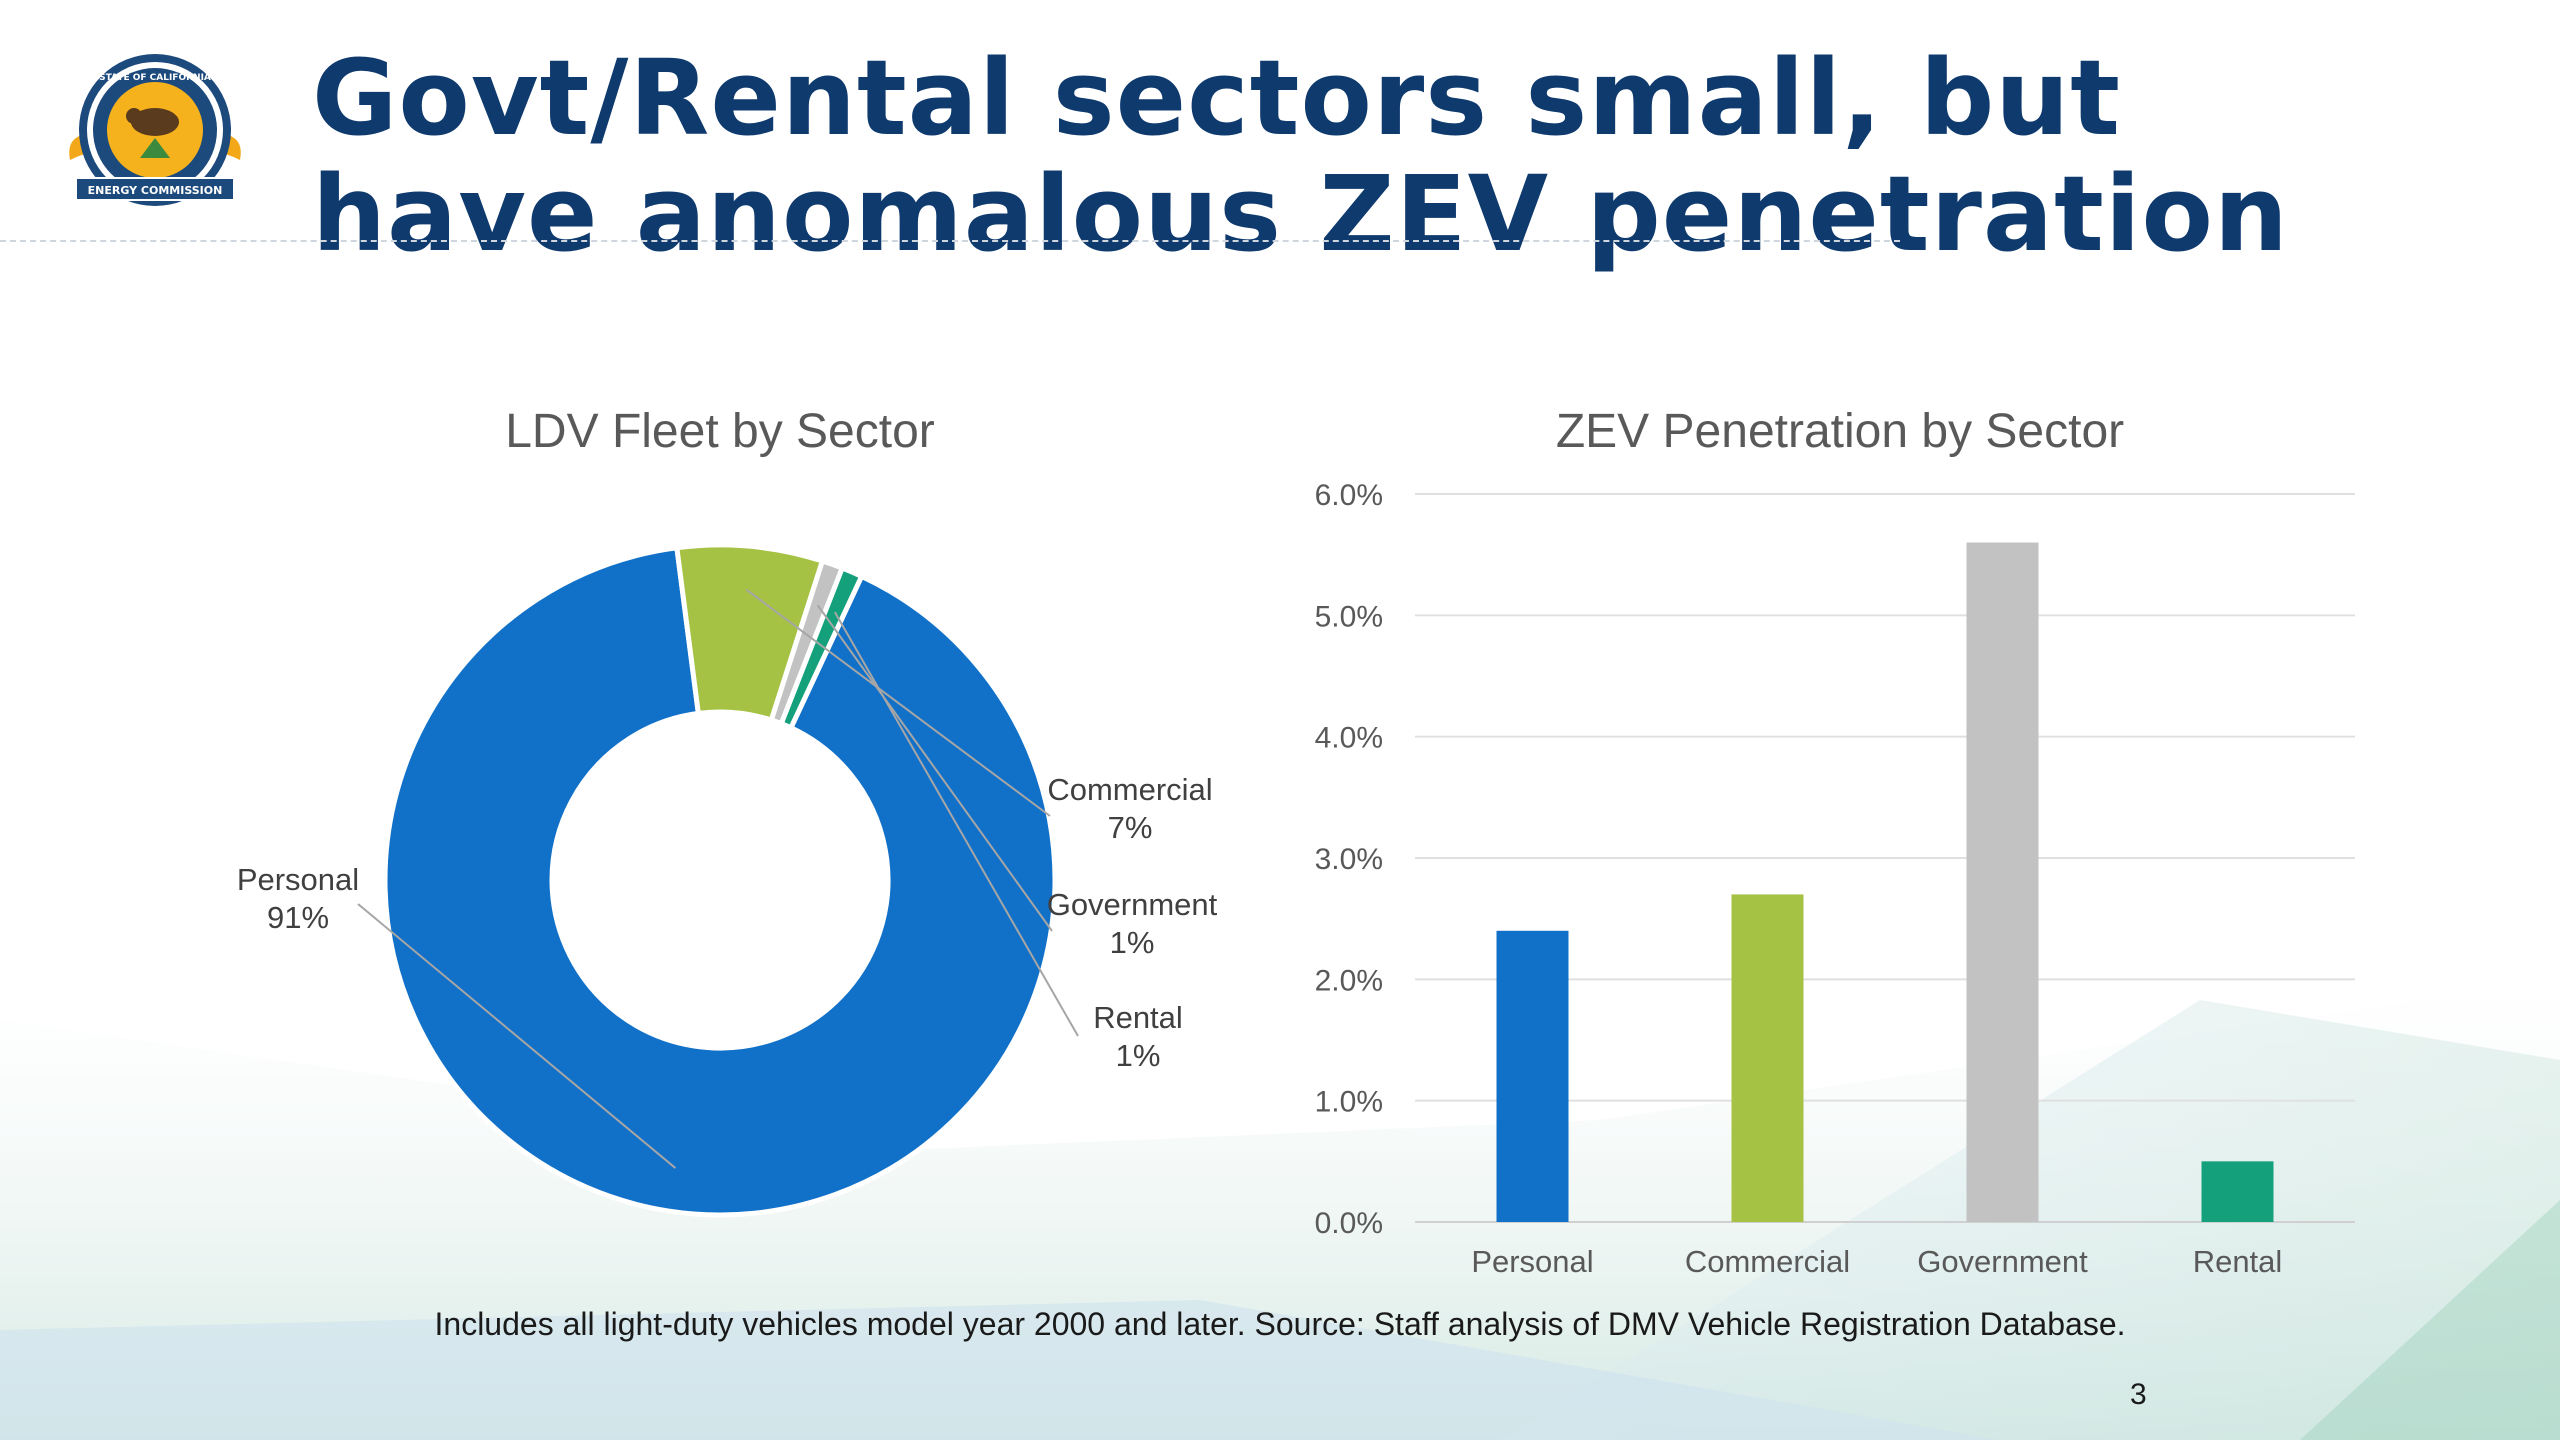 Image resolution: width=2560 pixels, height=1440 pixels. I want to click on leader-line-rental, so click(956, 824).